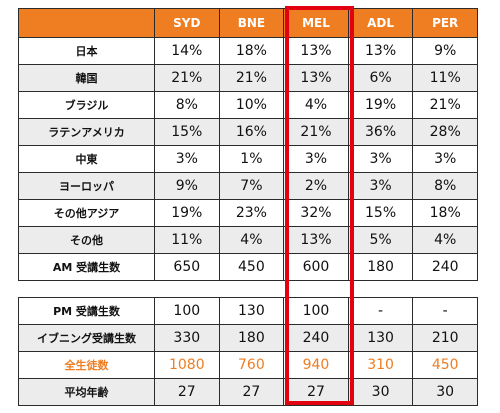  I want to click on header-row: SYD BNE MEL ADL PER, so click(248, 23).